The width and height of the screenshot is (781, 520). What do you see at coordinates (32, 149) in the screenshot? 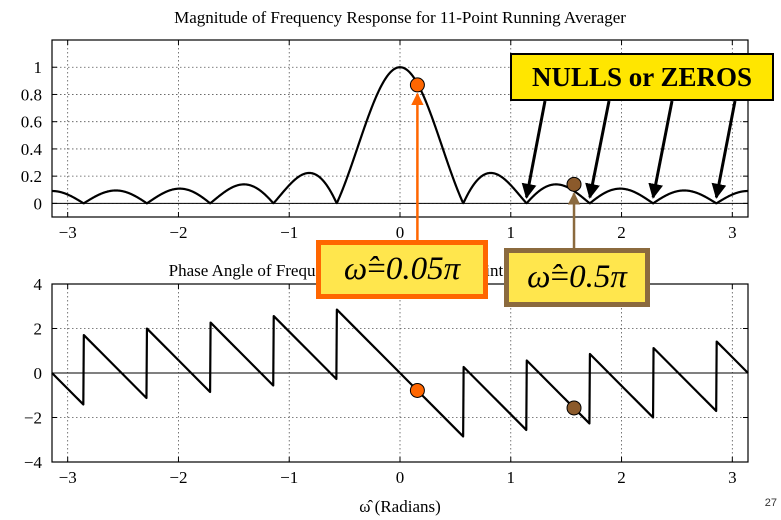
I see `y-tick-label: 0.4` at bounding box center [32, 149].